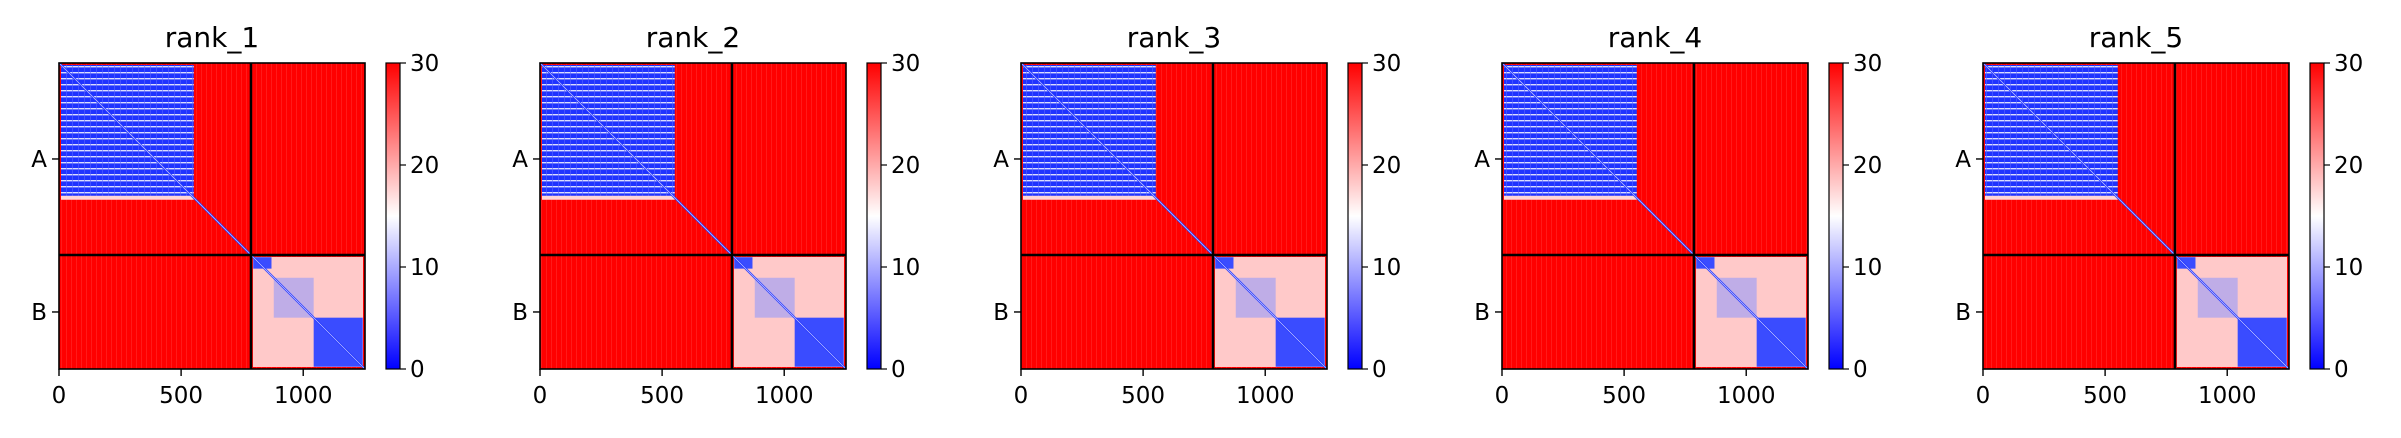  What do you see at coordinates (2136, 37) in the screenshot?
I see `panel-title: rank_5` at bounding box center [2136, 37].